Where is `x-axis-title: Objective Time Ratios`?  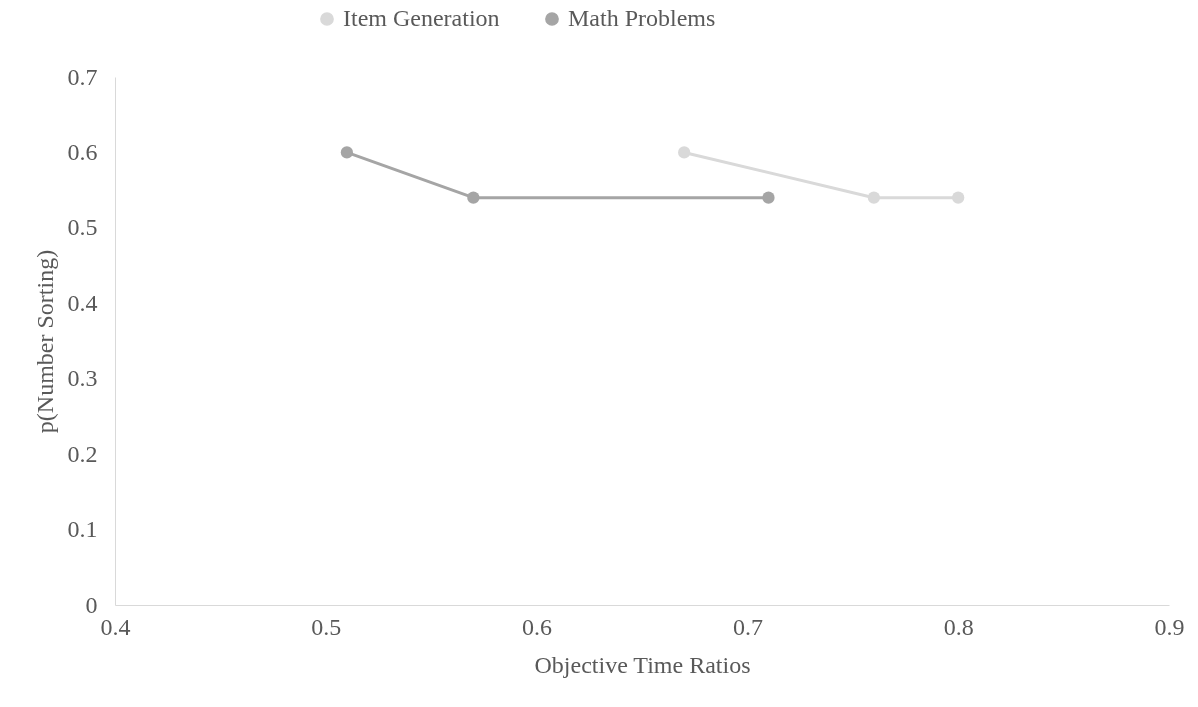
x-axis-title: Objective Time Ratios is located at coordinates (642, 664).